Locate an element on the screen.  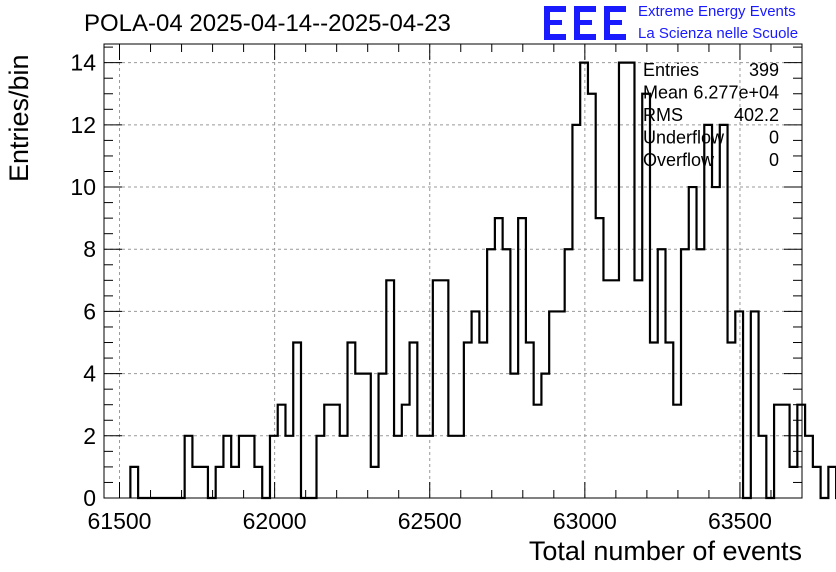
brand-line-2: La Scienza nelle Scuole is located at coordinates (718, 33).